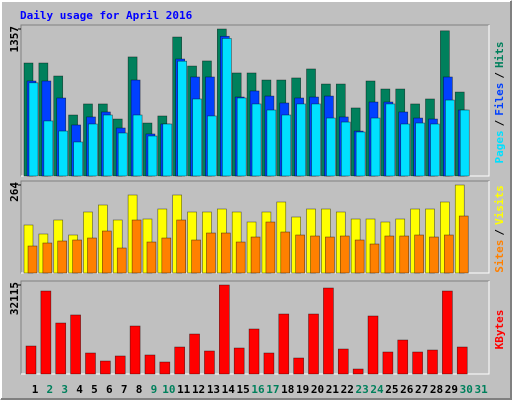  What do you see at coordinates (124, 389) in the screenshot?
I see `x-tick-label: 7` at bounding box center [124, 389].